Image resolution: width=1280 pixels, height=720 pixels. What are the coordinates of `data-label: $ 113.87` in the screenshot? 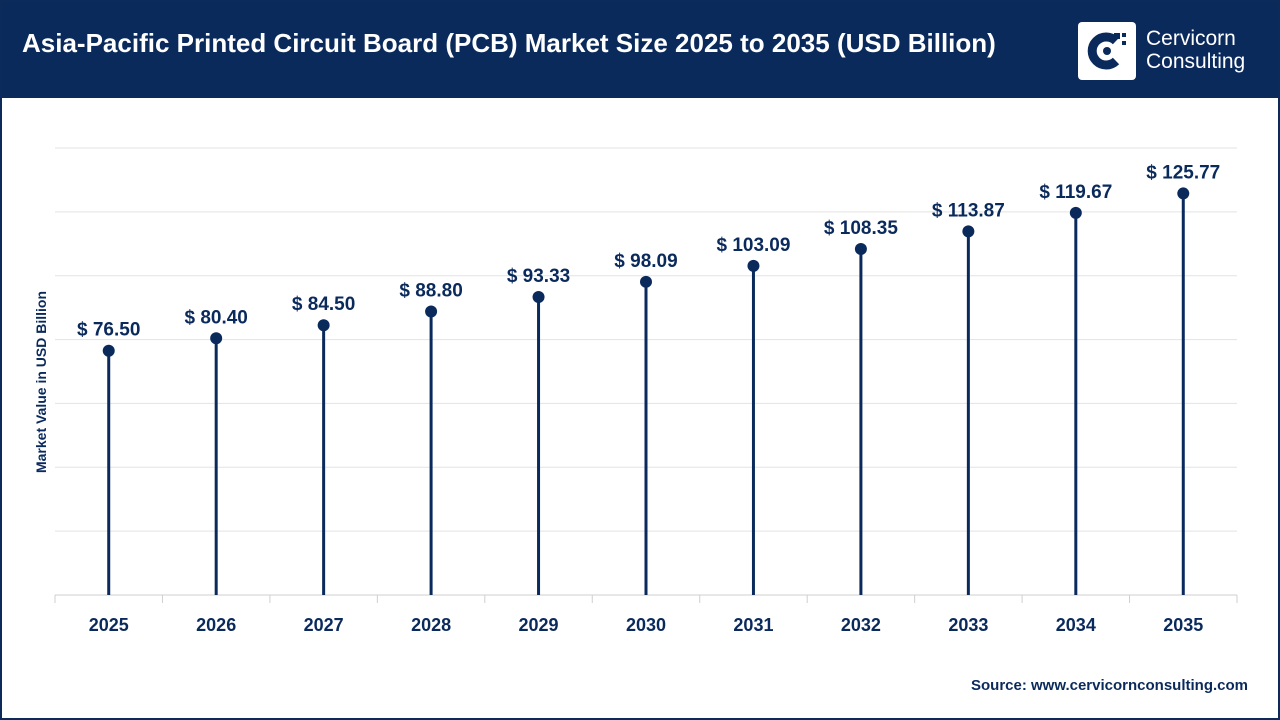 It's located at (968, 210).